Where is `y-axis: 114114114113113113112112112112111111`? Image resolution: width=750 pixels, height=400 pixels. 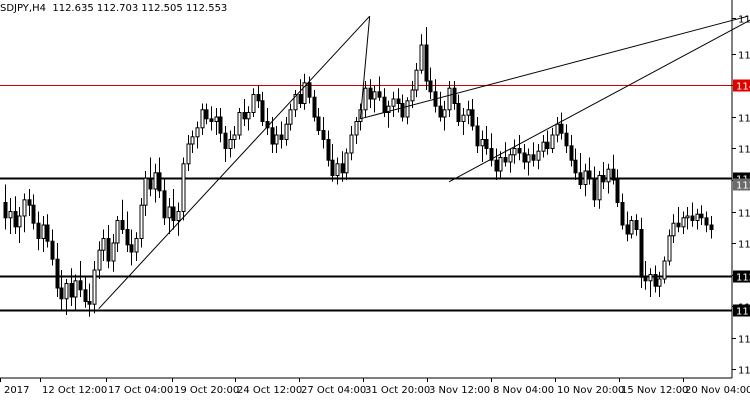
y-axis: 114114114113113113112112112112111111 is located at coordinates (741, 196).